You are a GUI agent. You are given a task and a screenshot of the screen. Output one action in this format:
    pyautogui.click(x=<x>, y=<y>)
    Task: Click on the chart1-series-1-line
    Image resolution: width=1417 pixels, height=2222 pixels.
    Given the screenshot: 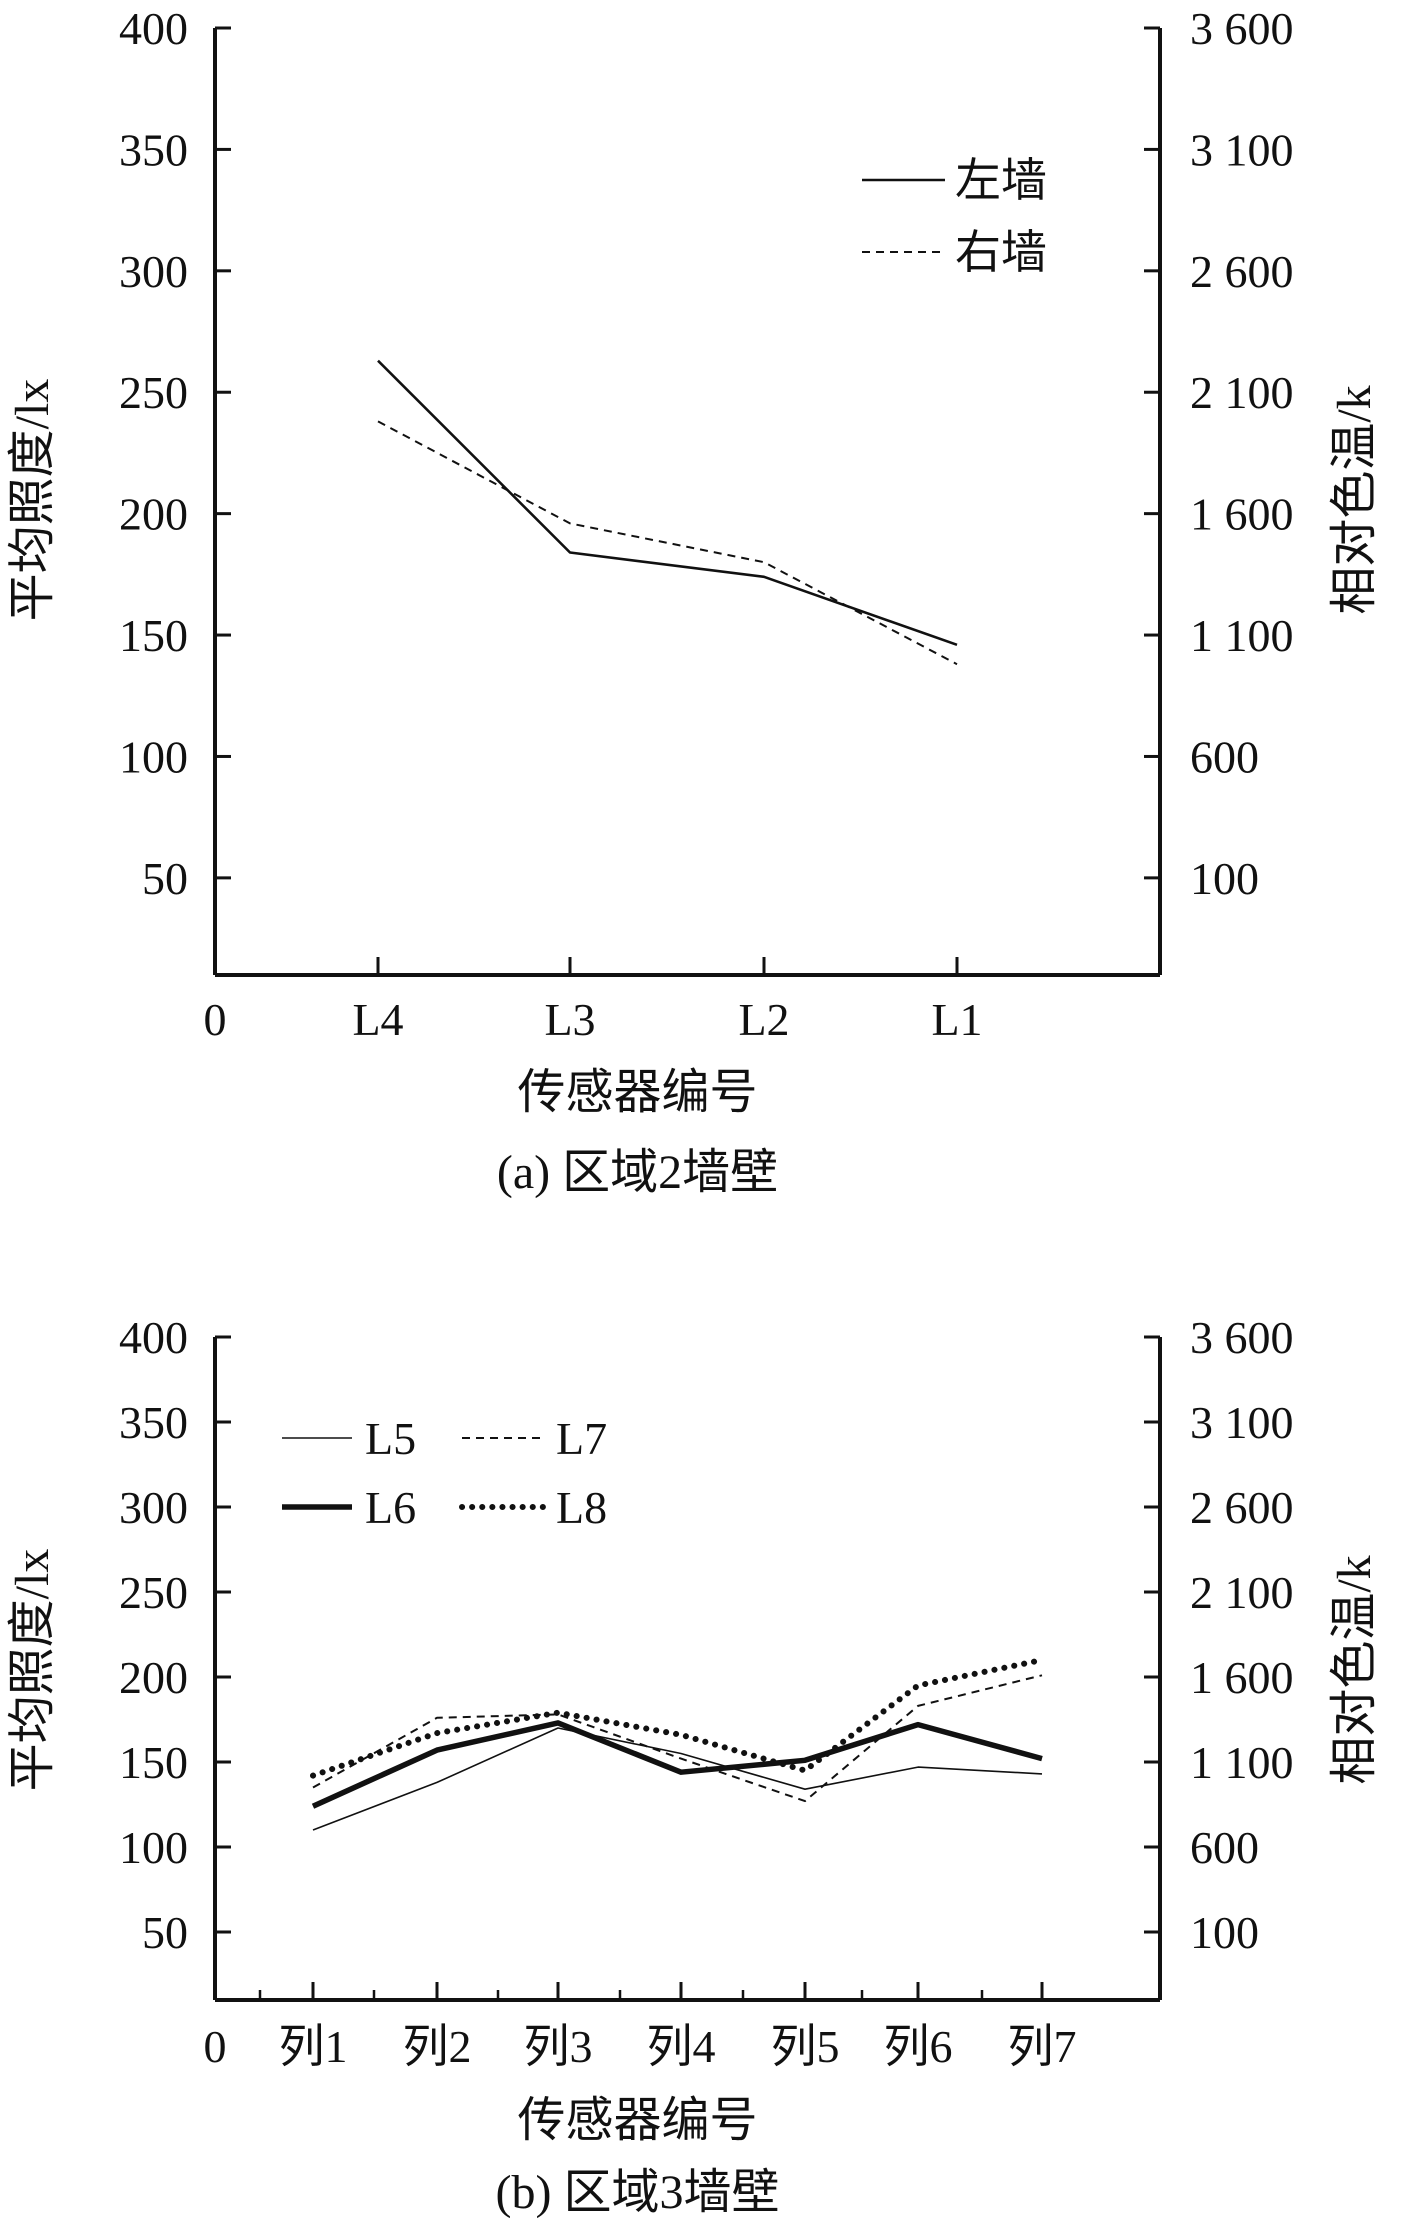 What is the action you would take?
    pyautogui.click(x=667, y=503)
    